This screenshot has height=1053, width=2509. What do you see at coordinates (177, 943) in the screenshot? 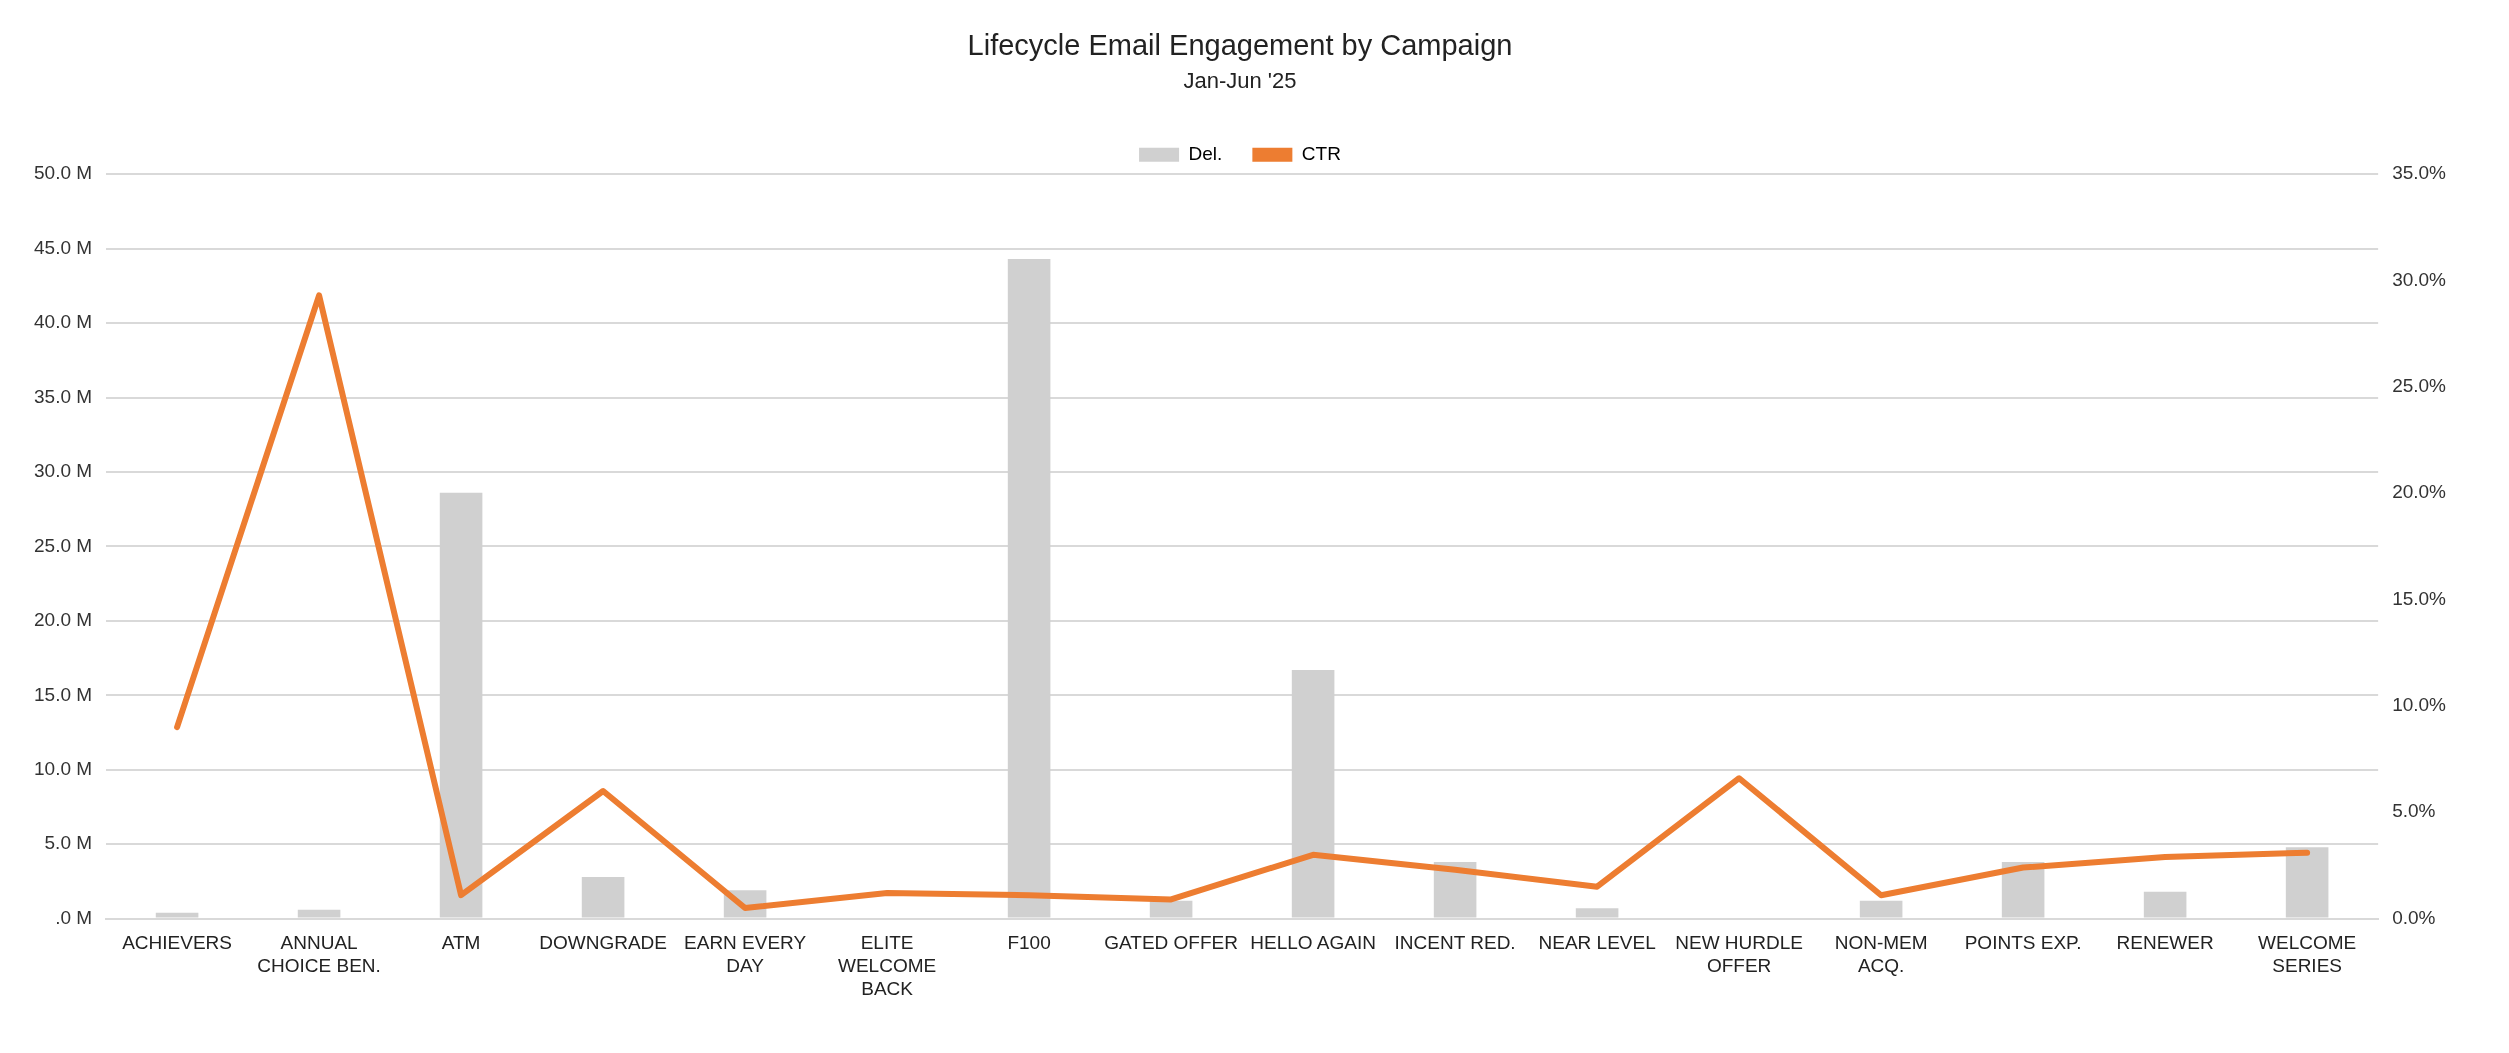
I see `x-tick-label: ACHIEVERS` at bounding box center [177, 943].